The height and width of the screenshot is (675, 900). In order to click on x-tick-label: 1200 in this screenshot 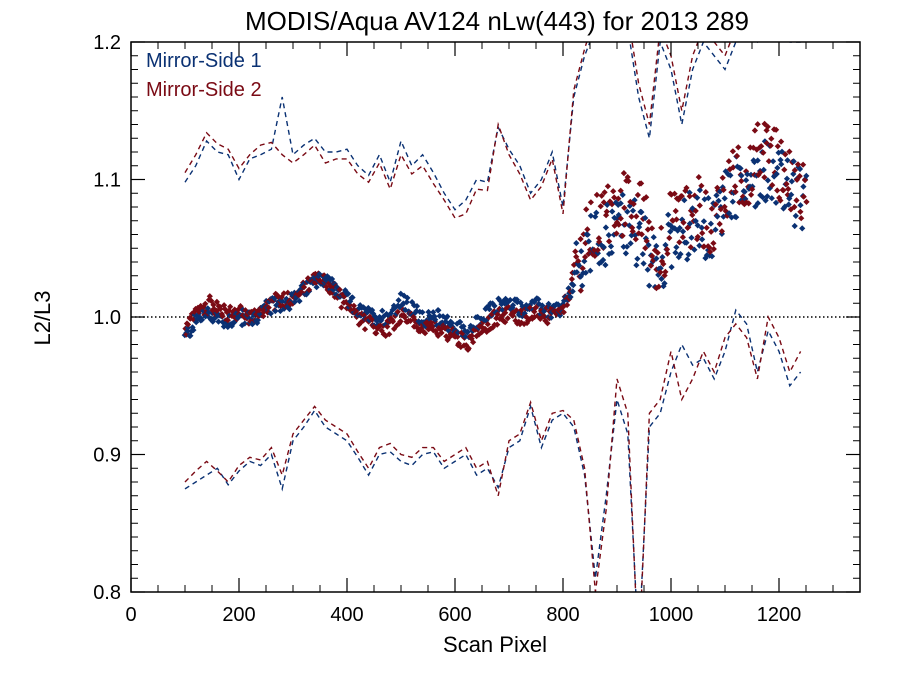, I will do `click(779, 615)`.